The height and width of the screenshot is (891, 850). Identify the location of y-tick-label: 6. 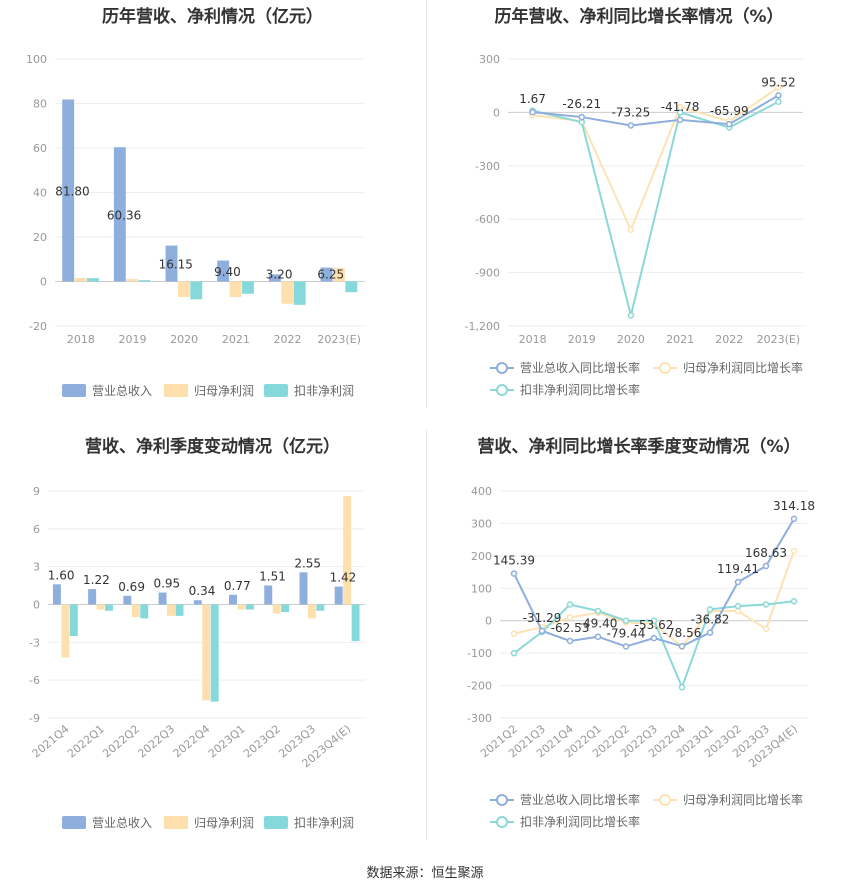
(36, 529).